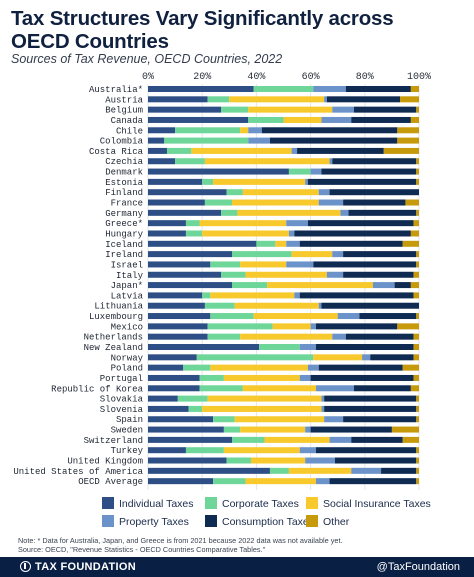 The height and width of the screenshot is (577, 474). Describe the element at coordinates (118, 307) in the screenshot. I see `category-label: Lithuania` at that location.